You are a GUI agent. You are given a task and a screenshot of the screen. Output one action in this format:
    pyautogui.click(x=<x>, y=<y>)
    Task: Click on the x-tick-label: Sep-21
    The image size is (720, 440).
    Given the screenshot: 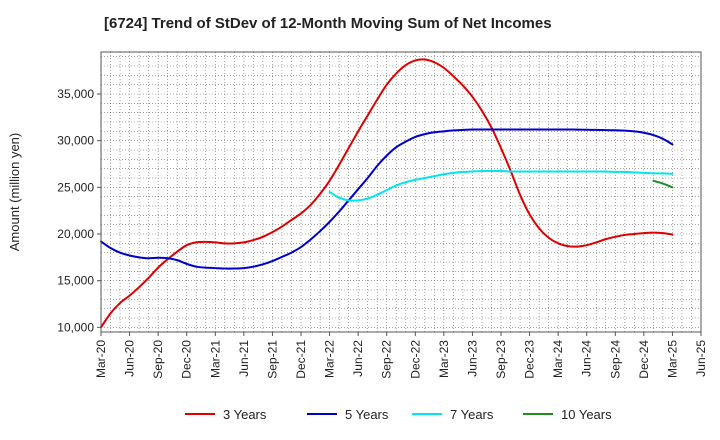 What is the action you would take?
    pyautogui.click(x=272, y=359)
    